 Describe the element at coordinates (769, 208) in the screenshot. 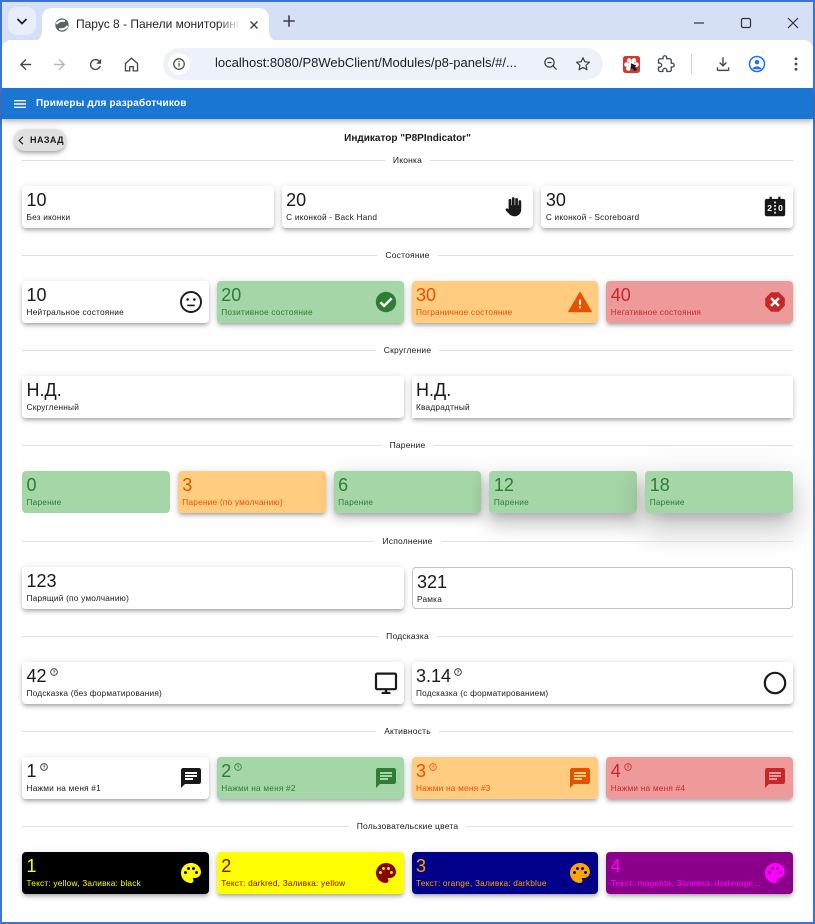

I see `svg-text: 2` at that location.